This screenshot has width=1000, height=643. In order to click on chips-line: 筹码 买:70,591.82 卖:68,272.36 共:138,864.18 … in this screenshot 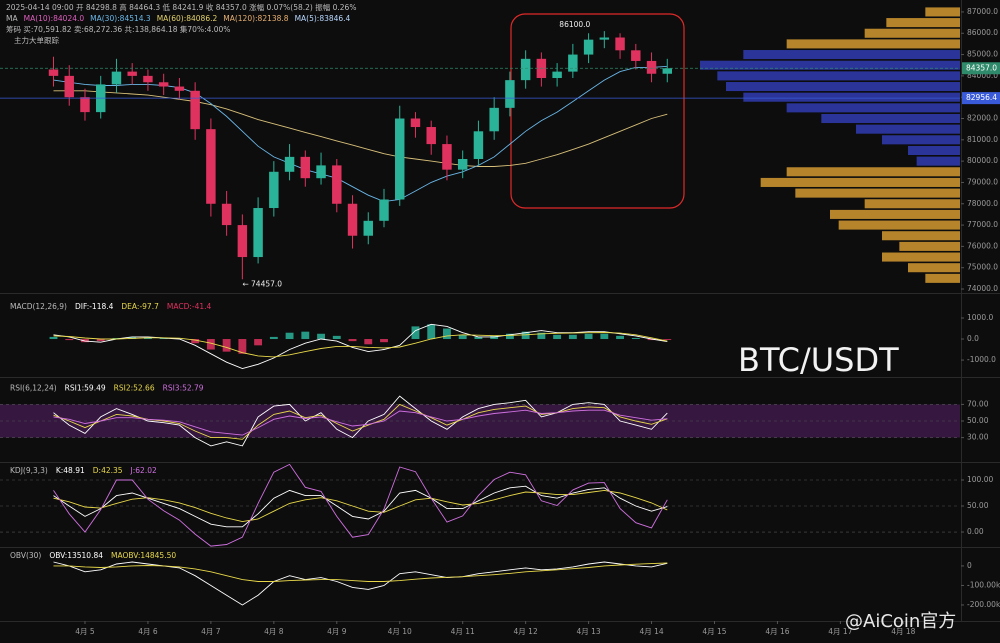, I will do `click(118, 29)`.